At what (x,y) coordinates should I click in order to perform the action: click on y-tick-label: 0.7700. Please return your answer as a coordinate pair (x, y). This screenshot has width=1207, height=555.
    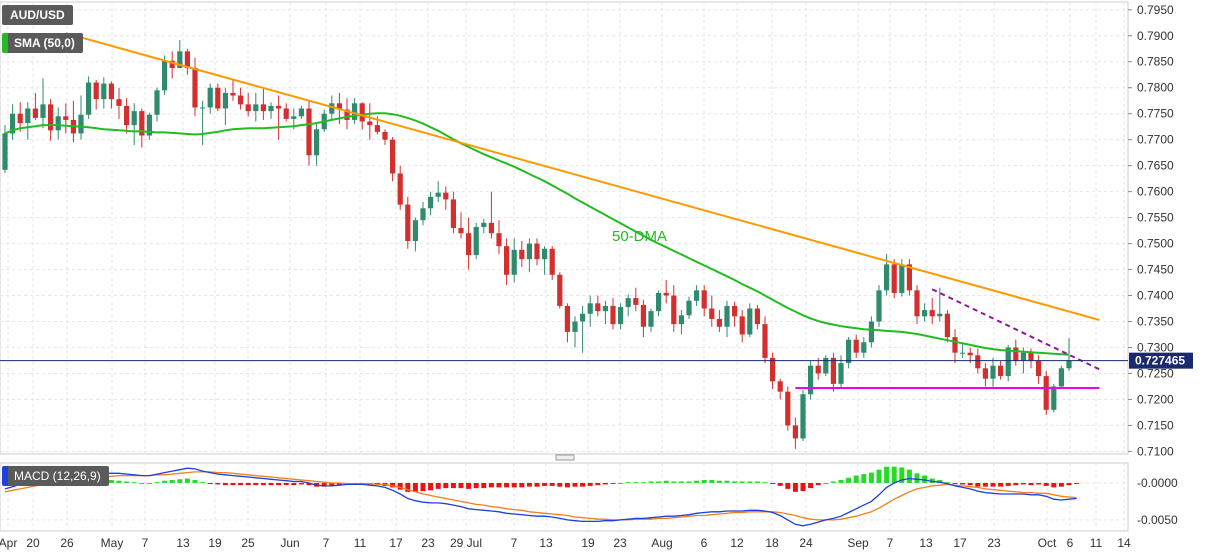
    Looking at the image, I should click on (1155, 140).